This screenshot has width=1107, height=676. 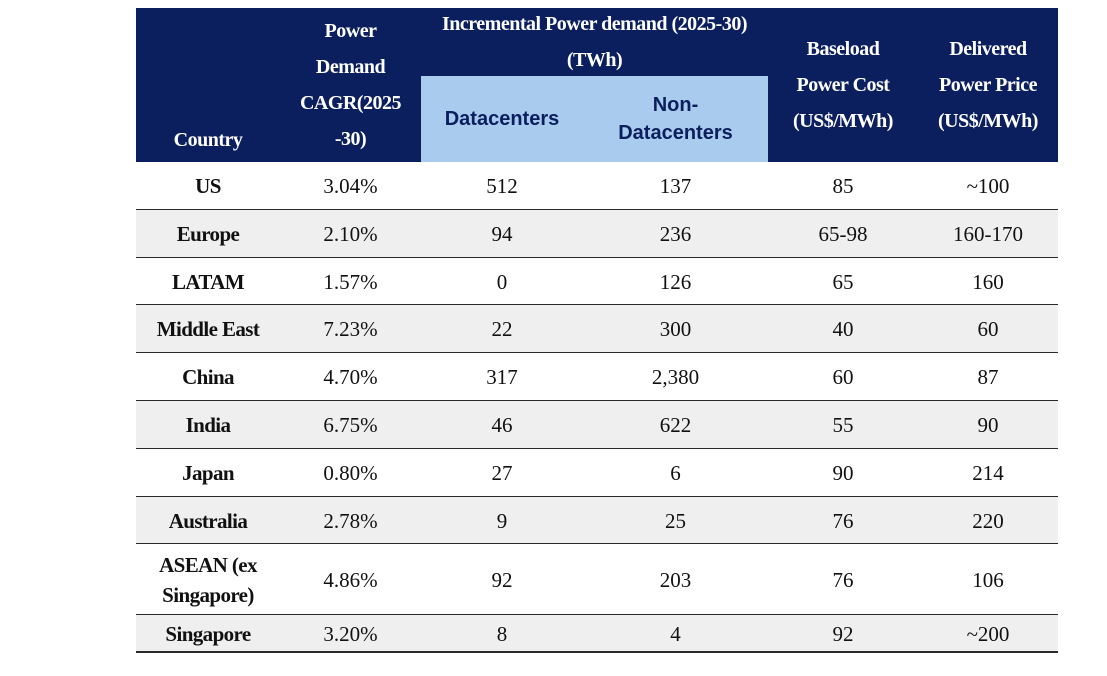 What do you see at coordinates (675, 520) in the screenshot?
I see `value-cell: 25` at bounding box center [675, 520].